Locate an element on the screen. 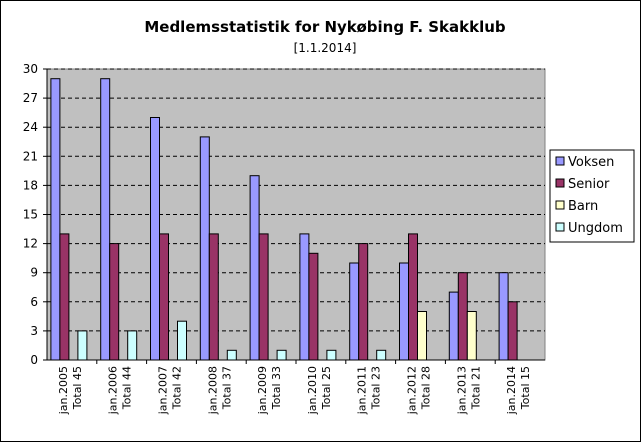 The height and width of the screenshot is (443, 641). y-tick-label: 27 is located at coordinates (30, 98).